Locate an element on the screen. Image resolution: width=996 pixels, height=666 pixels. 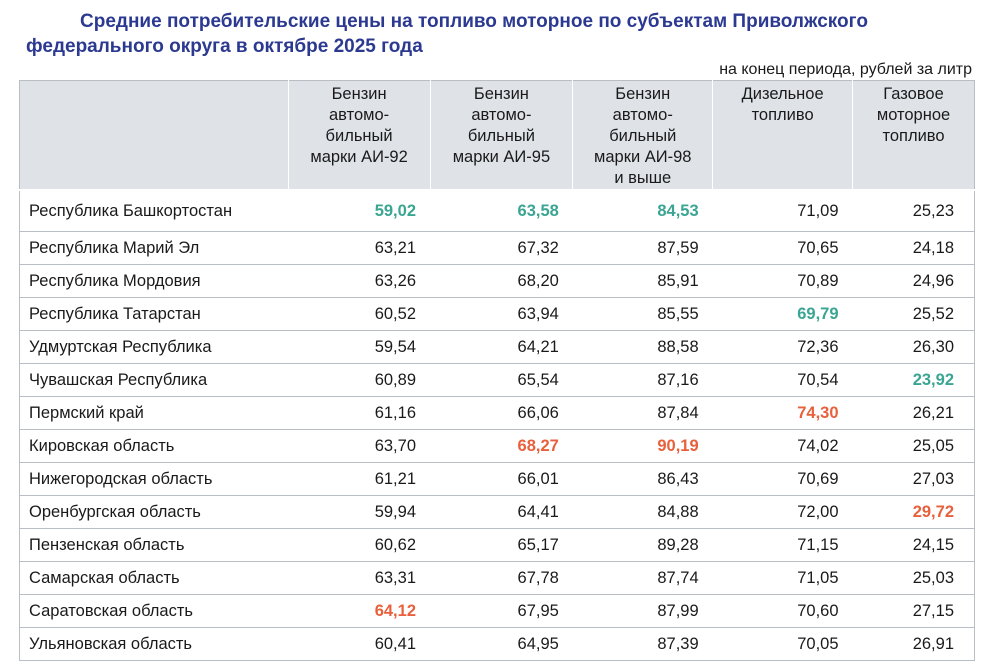
price-cell: 70,65 is located at coordinates (782, 248).